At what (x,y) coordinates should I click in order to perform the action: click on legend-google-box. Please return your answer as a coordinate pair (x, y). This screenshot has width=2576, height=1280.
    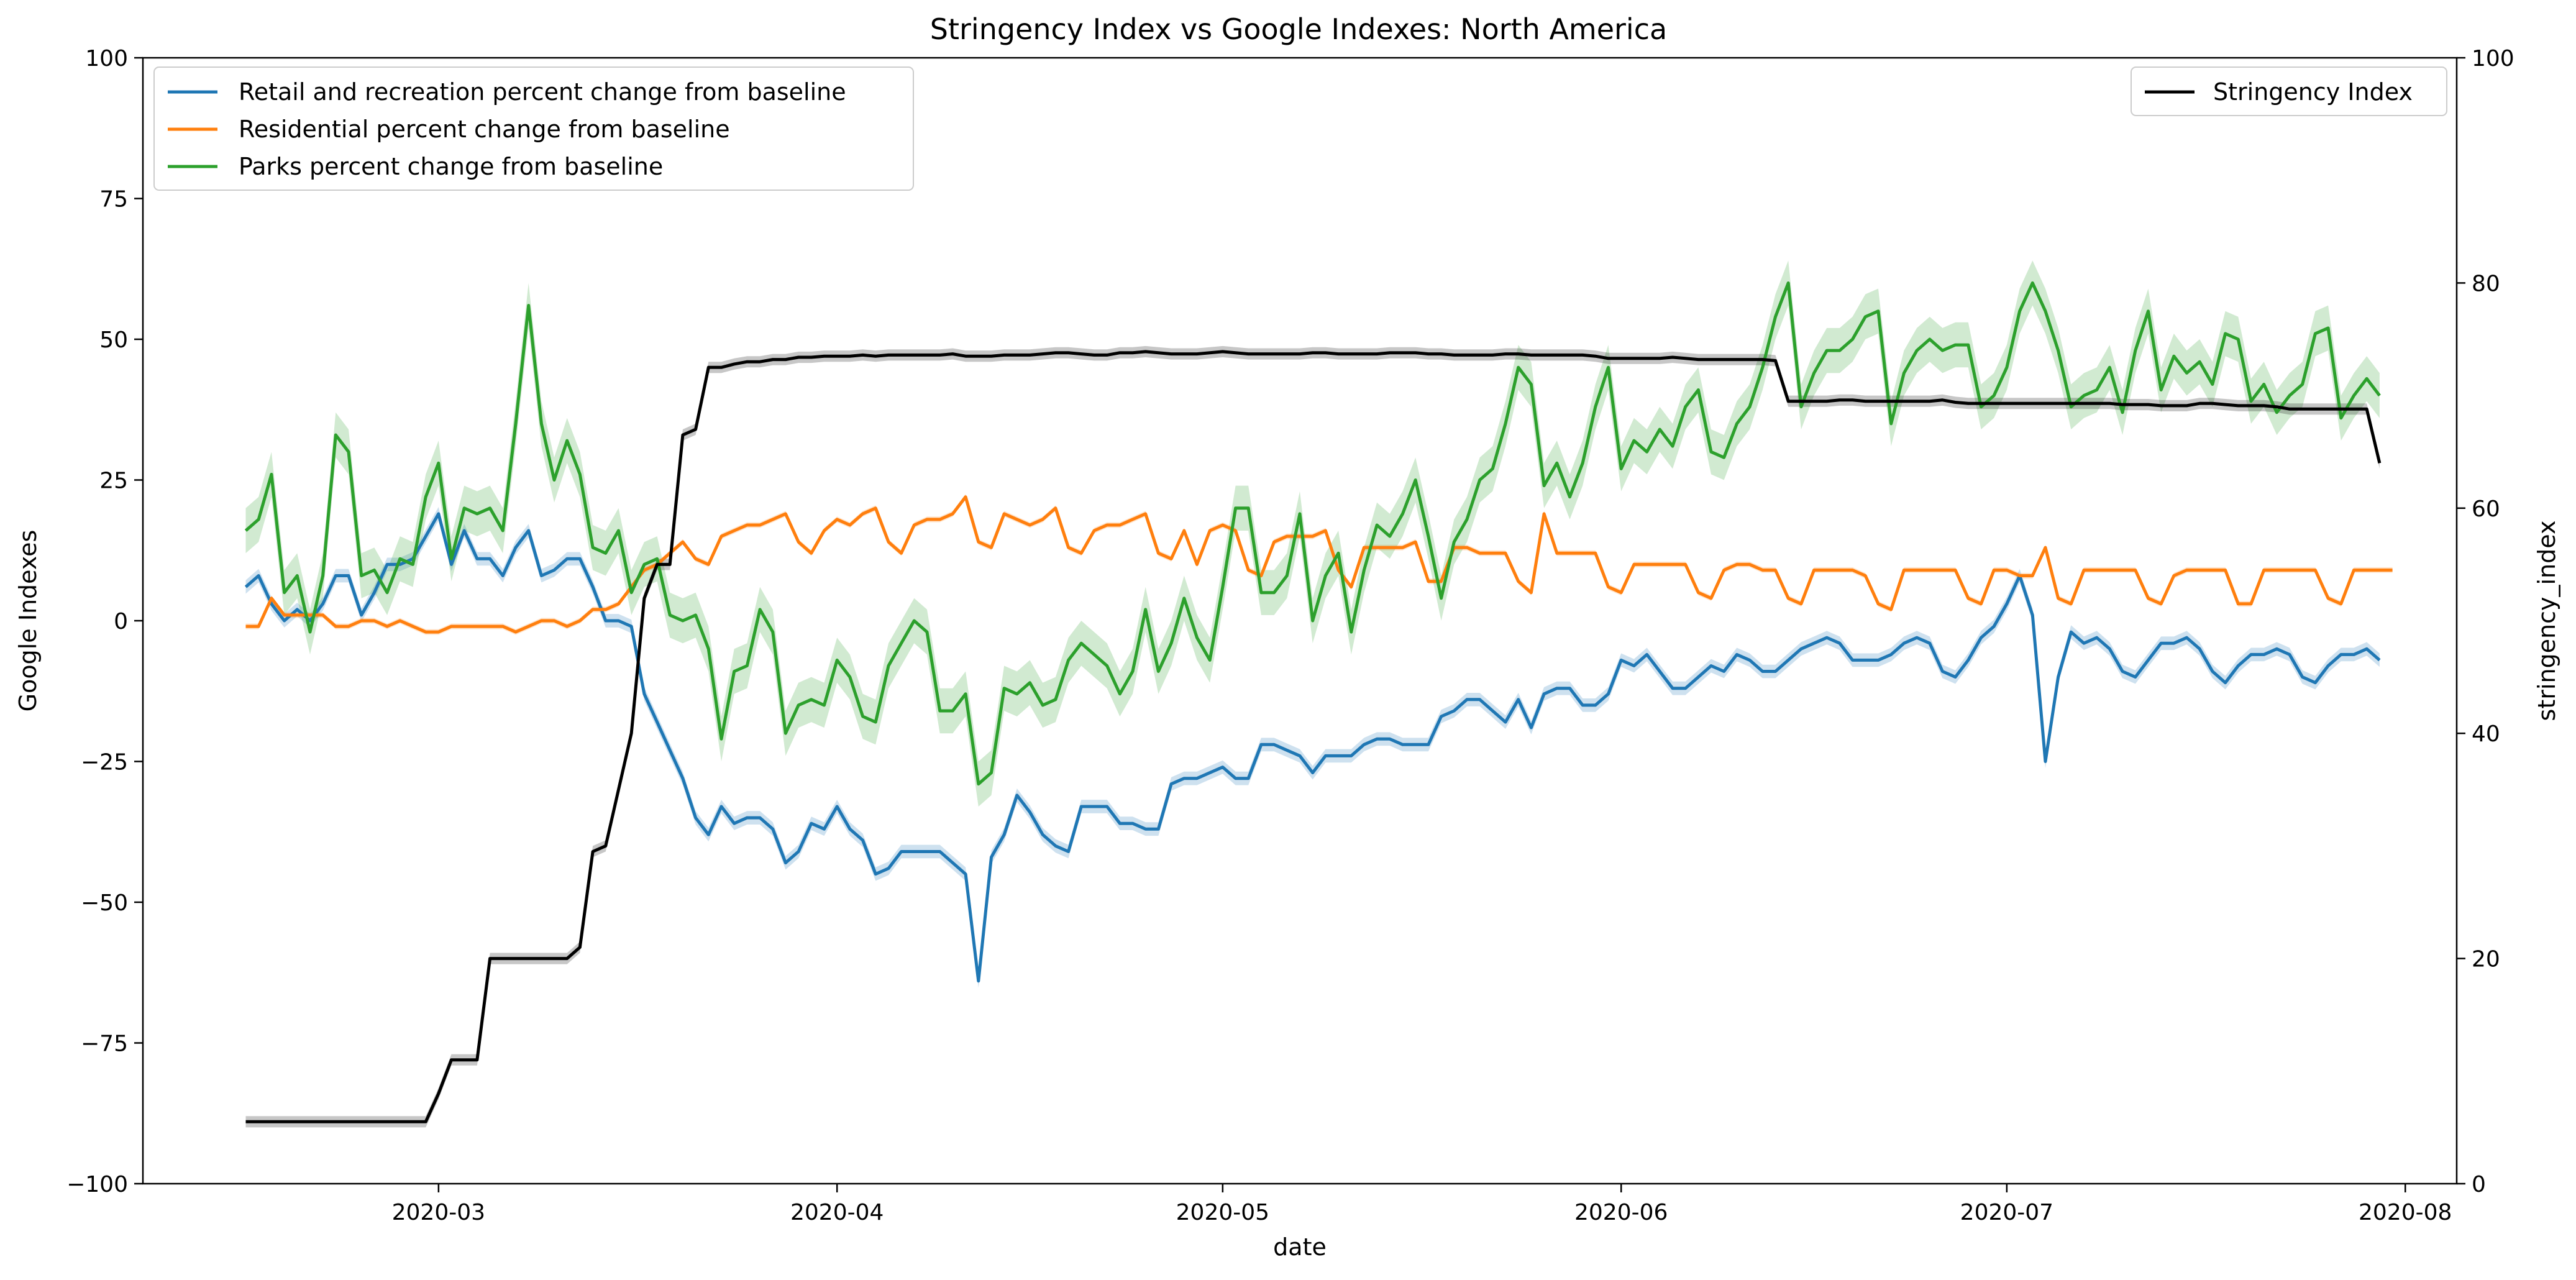
    Looking at the image, I should click on (533, 128).